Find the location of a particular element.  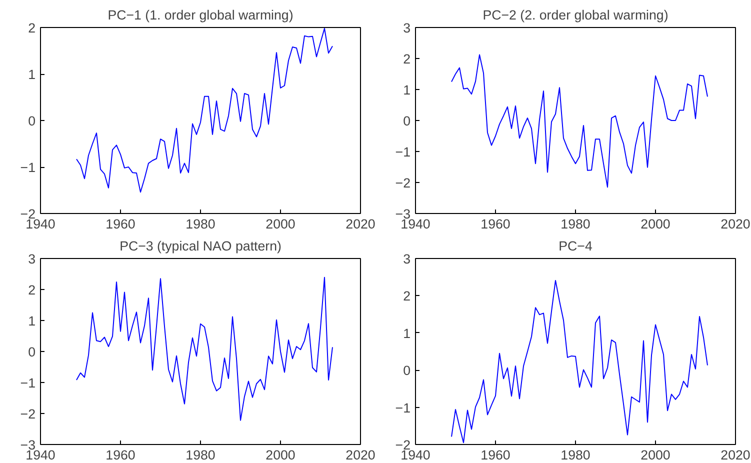

chart-title: PC−1 (1. order global warming) is located at coordinates (201, 15).